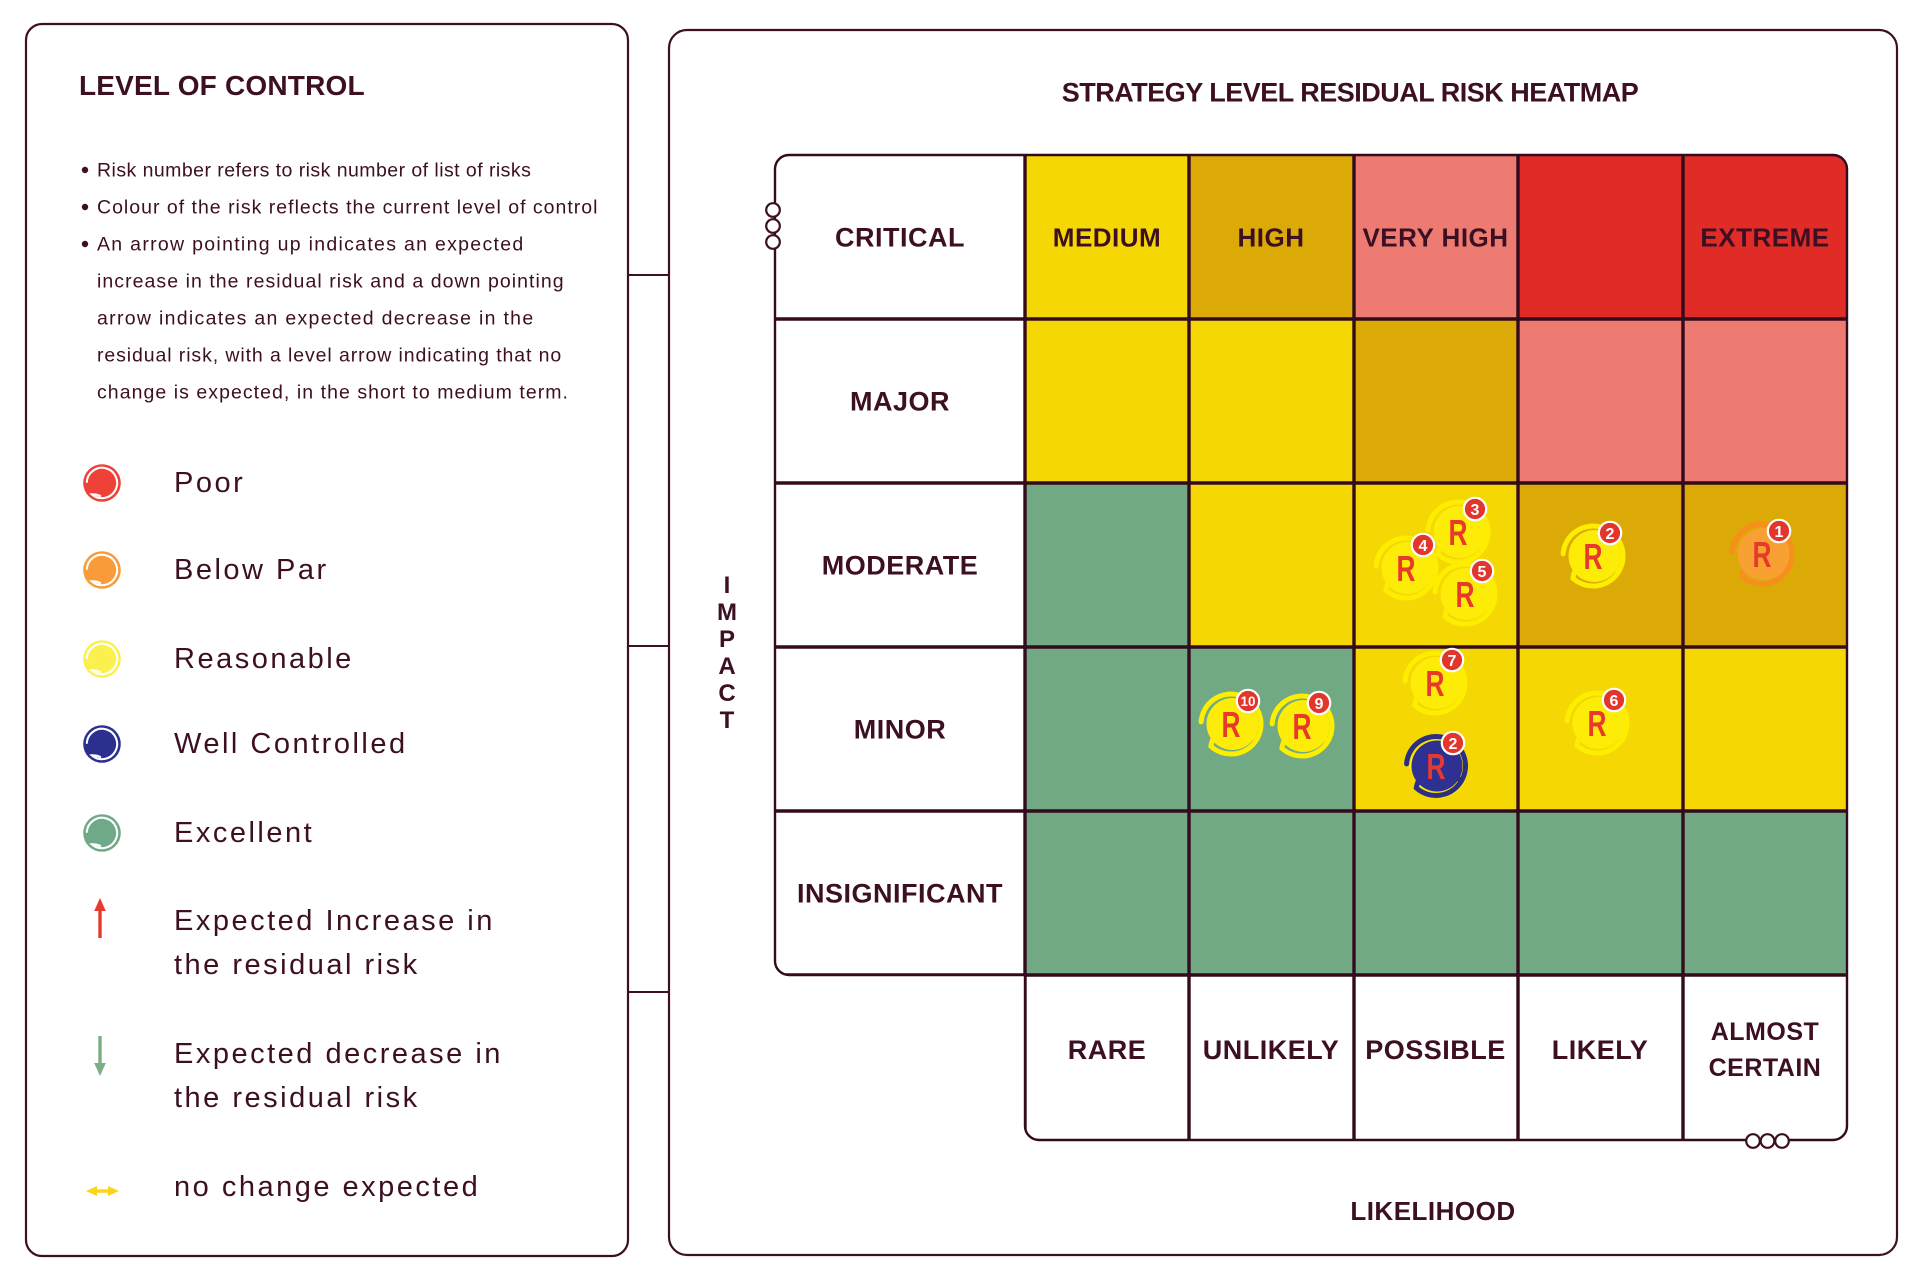  What do you see at coordinates (1452, 661) in the screenshot?
I see `svg-text: 7` at bounding box center [1452, 661].